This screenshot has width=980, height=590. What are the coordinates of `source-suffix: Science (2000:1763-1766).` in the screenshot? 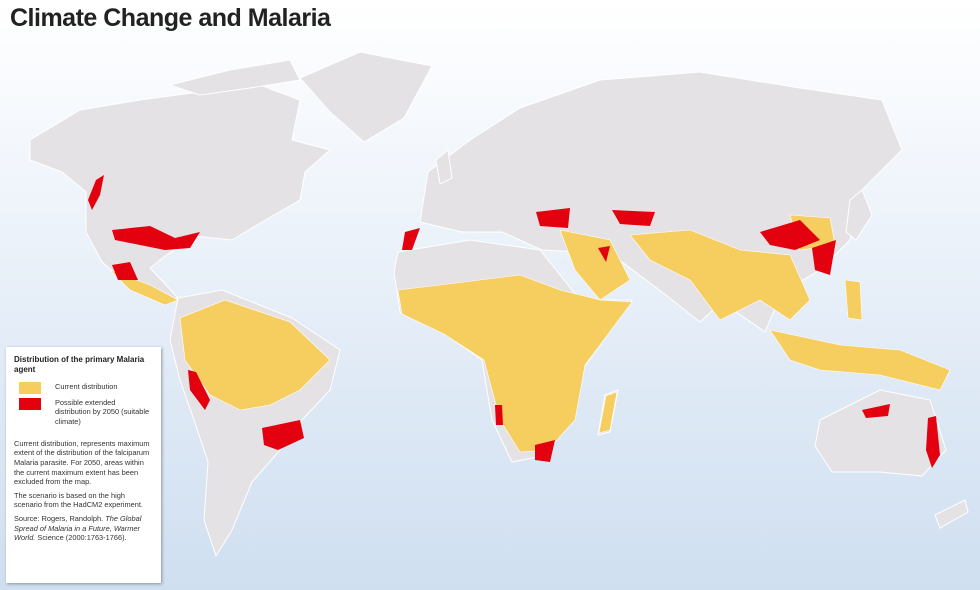 It's located at (82, 538).